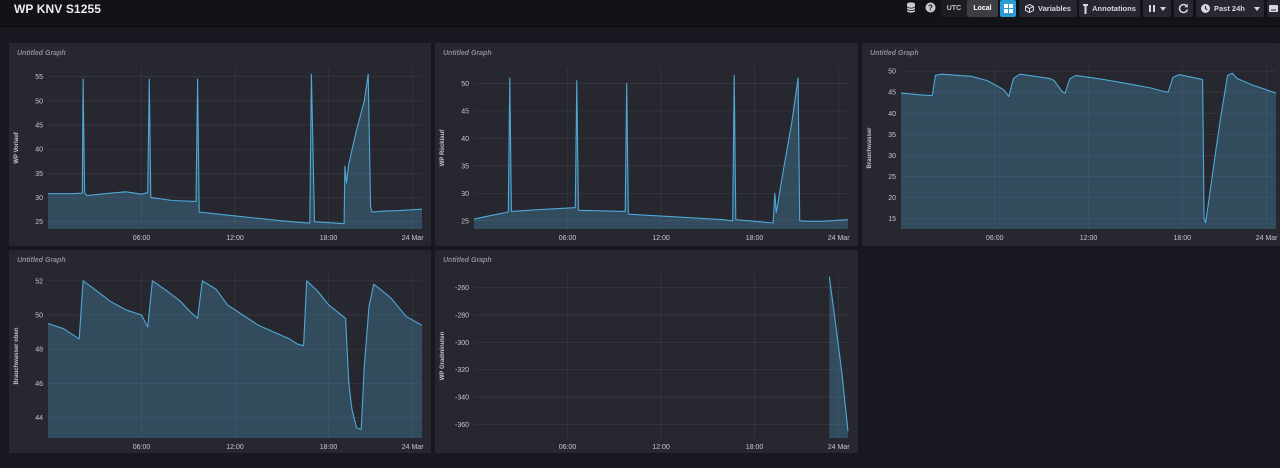 The image size is (1280, 468). What do you see at coordinates (39, 281) in the screenshot?
I see `y-tick-label: 52` at bounding box center [39, 281].